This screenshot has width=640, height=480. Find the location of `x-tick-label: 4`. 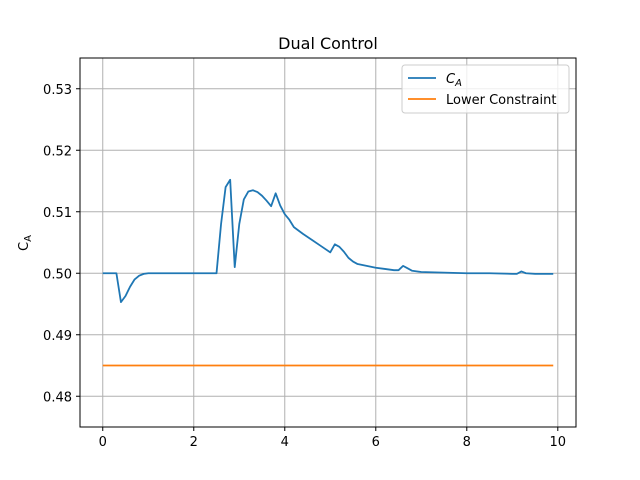

x-tick-label: 4 is located at coordinates (285, 442).